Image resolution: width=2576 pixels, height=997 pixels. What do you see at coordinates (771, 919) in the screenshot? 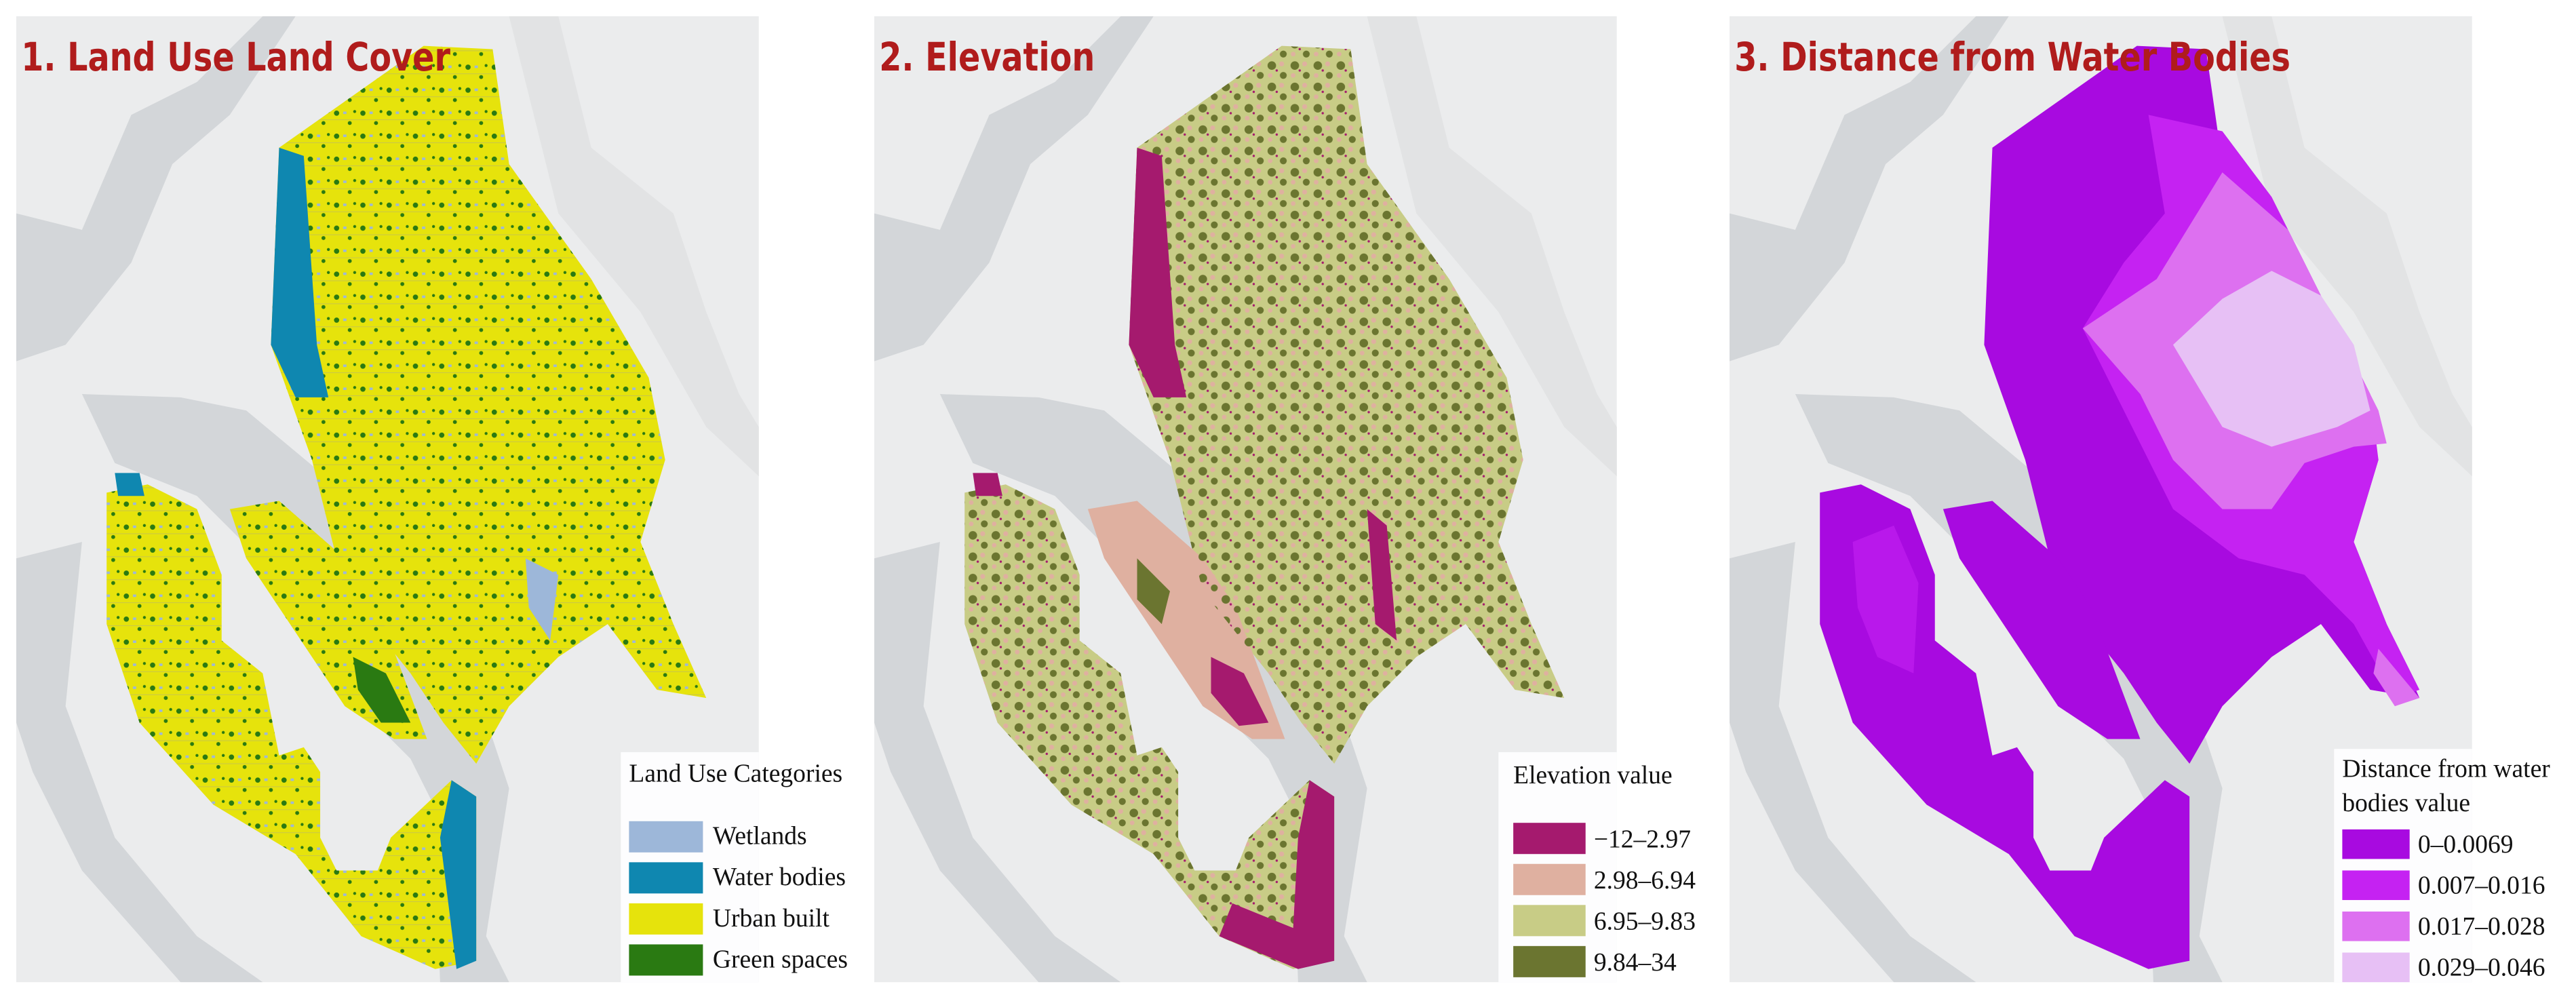
I see `legend-label: Urban built` at bounding box center [771, 919].